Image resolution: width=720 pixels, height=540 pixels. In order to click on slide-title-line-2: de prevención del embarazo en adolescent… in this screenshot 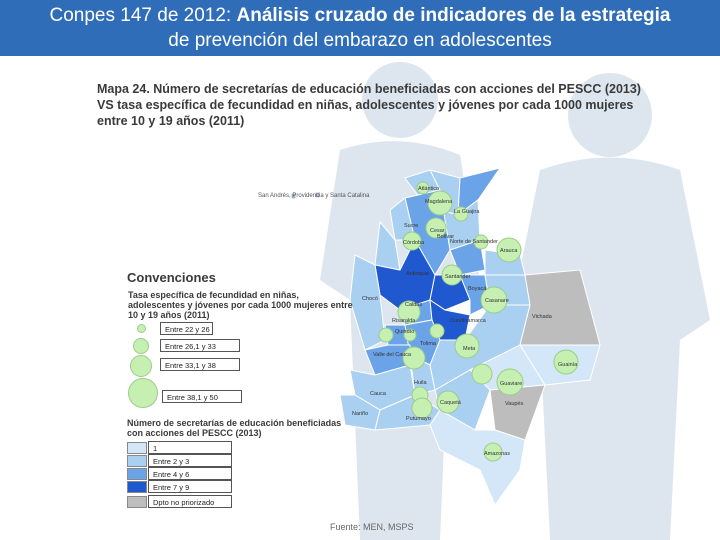, I will do `click(360, 40)`.